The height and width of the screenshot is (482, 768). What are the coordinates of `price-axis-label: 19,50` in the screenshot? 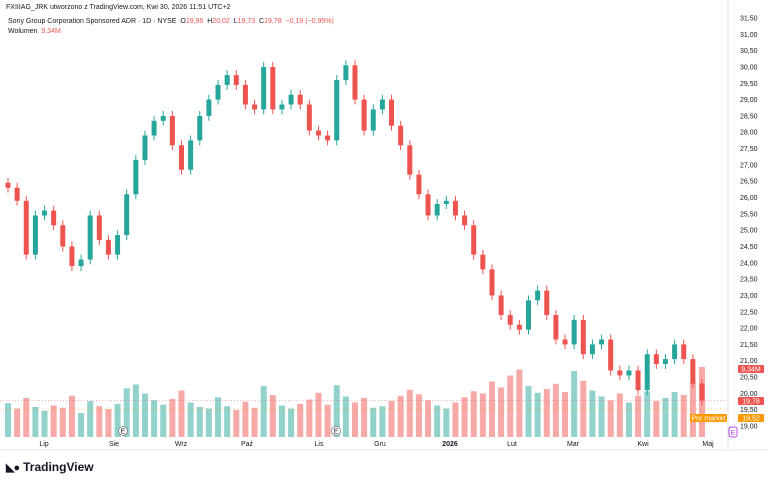 It's located at (749, 410).